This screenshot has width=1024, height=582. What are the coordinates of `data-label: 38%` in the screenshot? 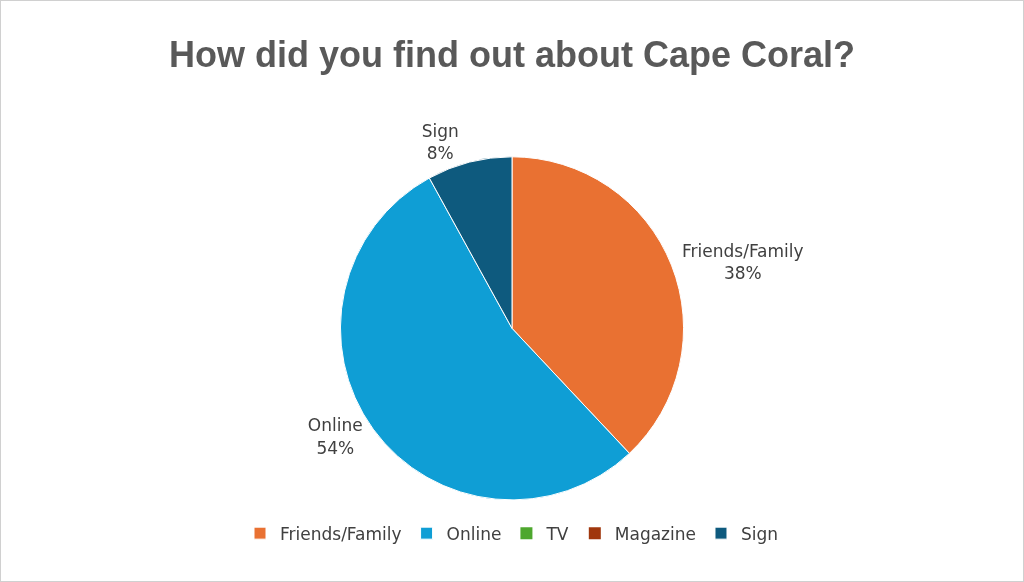 It's located at (742, 273).